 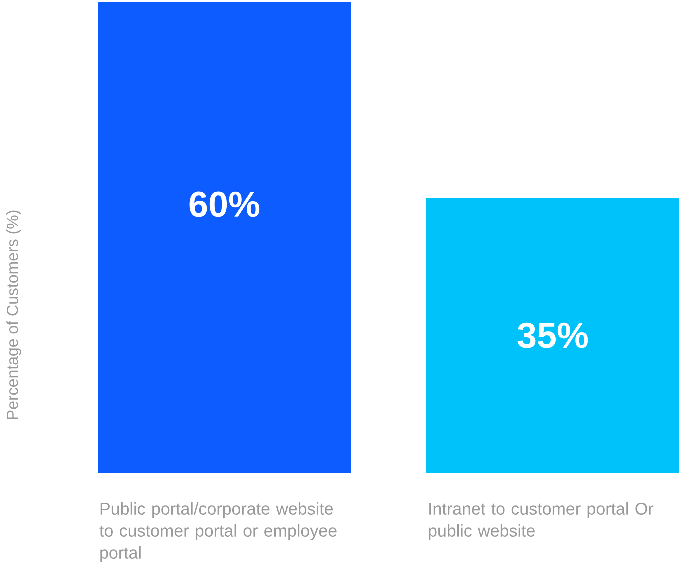 What do you see at coordinates (218, 532) in the screenshot?
I see `x-tick-label: Public portal/corporate website to customer portal or employee portal` at bounding box center [218, 532].